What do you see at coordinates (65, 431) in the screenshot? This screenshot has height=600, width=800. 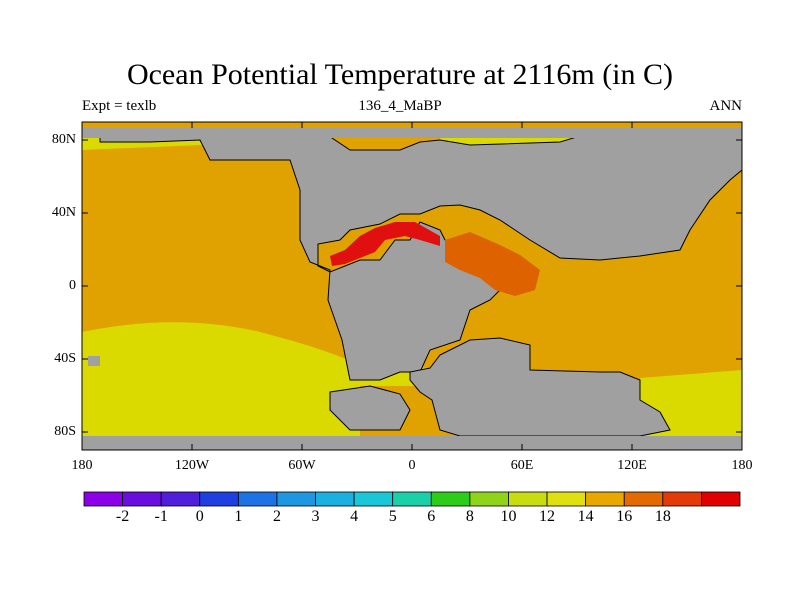 I see `lat-label-80s: 80S` at bounding box center [65, 431].